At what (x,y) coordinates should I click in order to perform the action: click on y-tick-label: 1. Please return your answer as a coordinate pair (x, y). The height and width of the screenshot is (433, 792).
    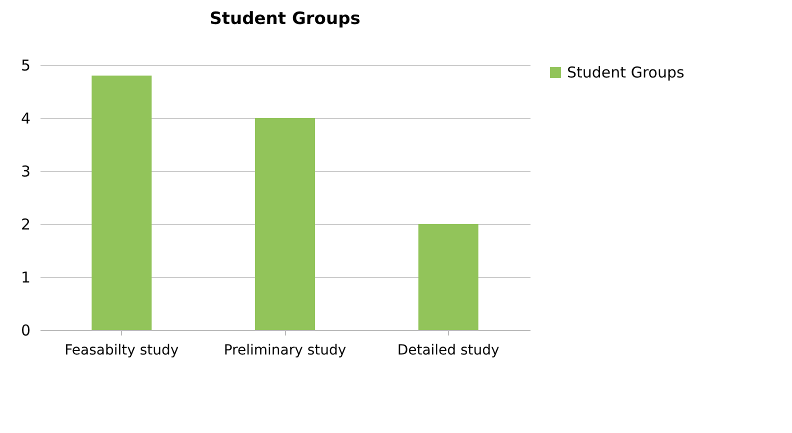
    Looking at the image, I should click on (25, 277).